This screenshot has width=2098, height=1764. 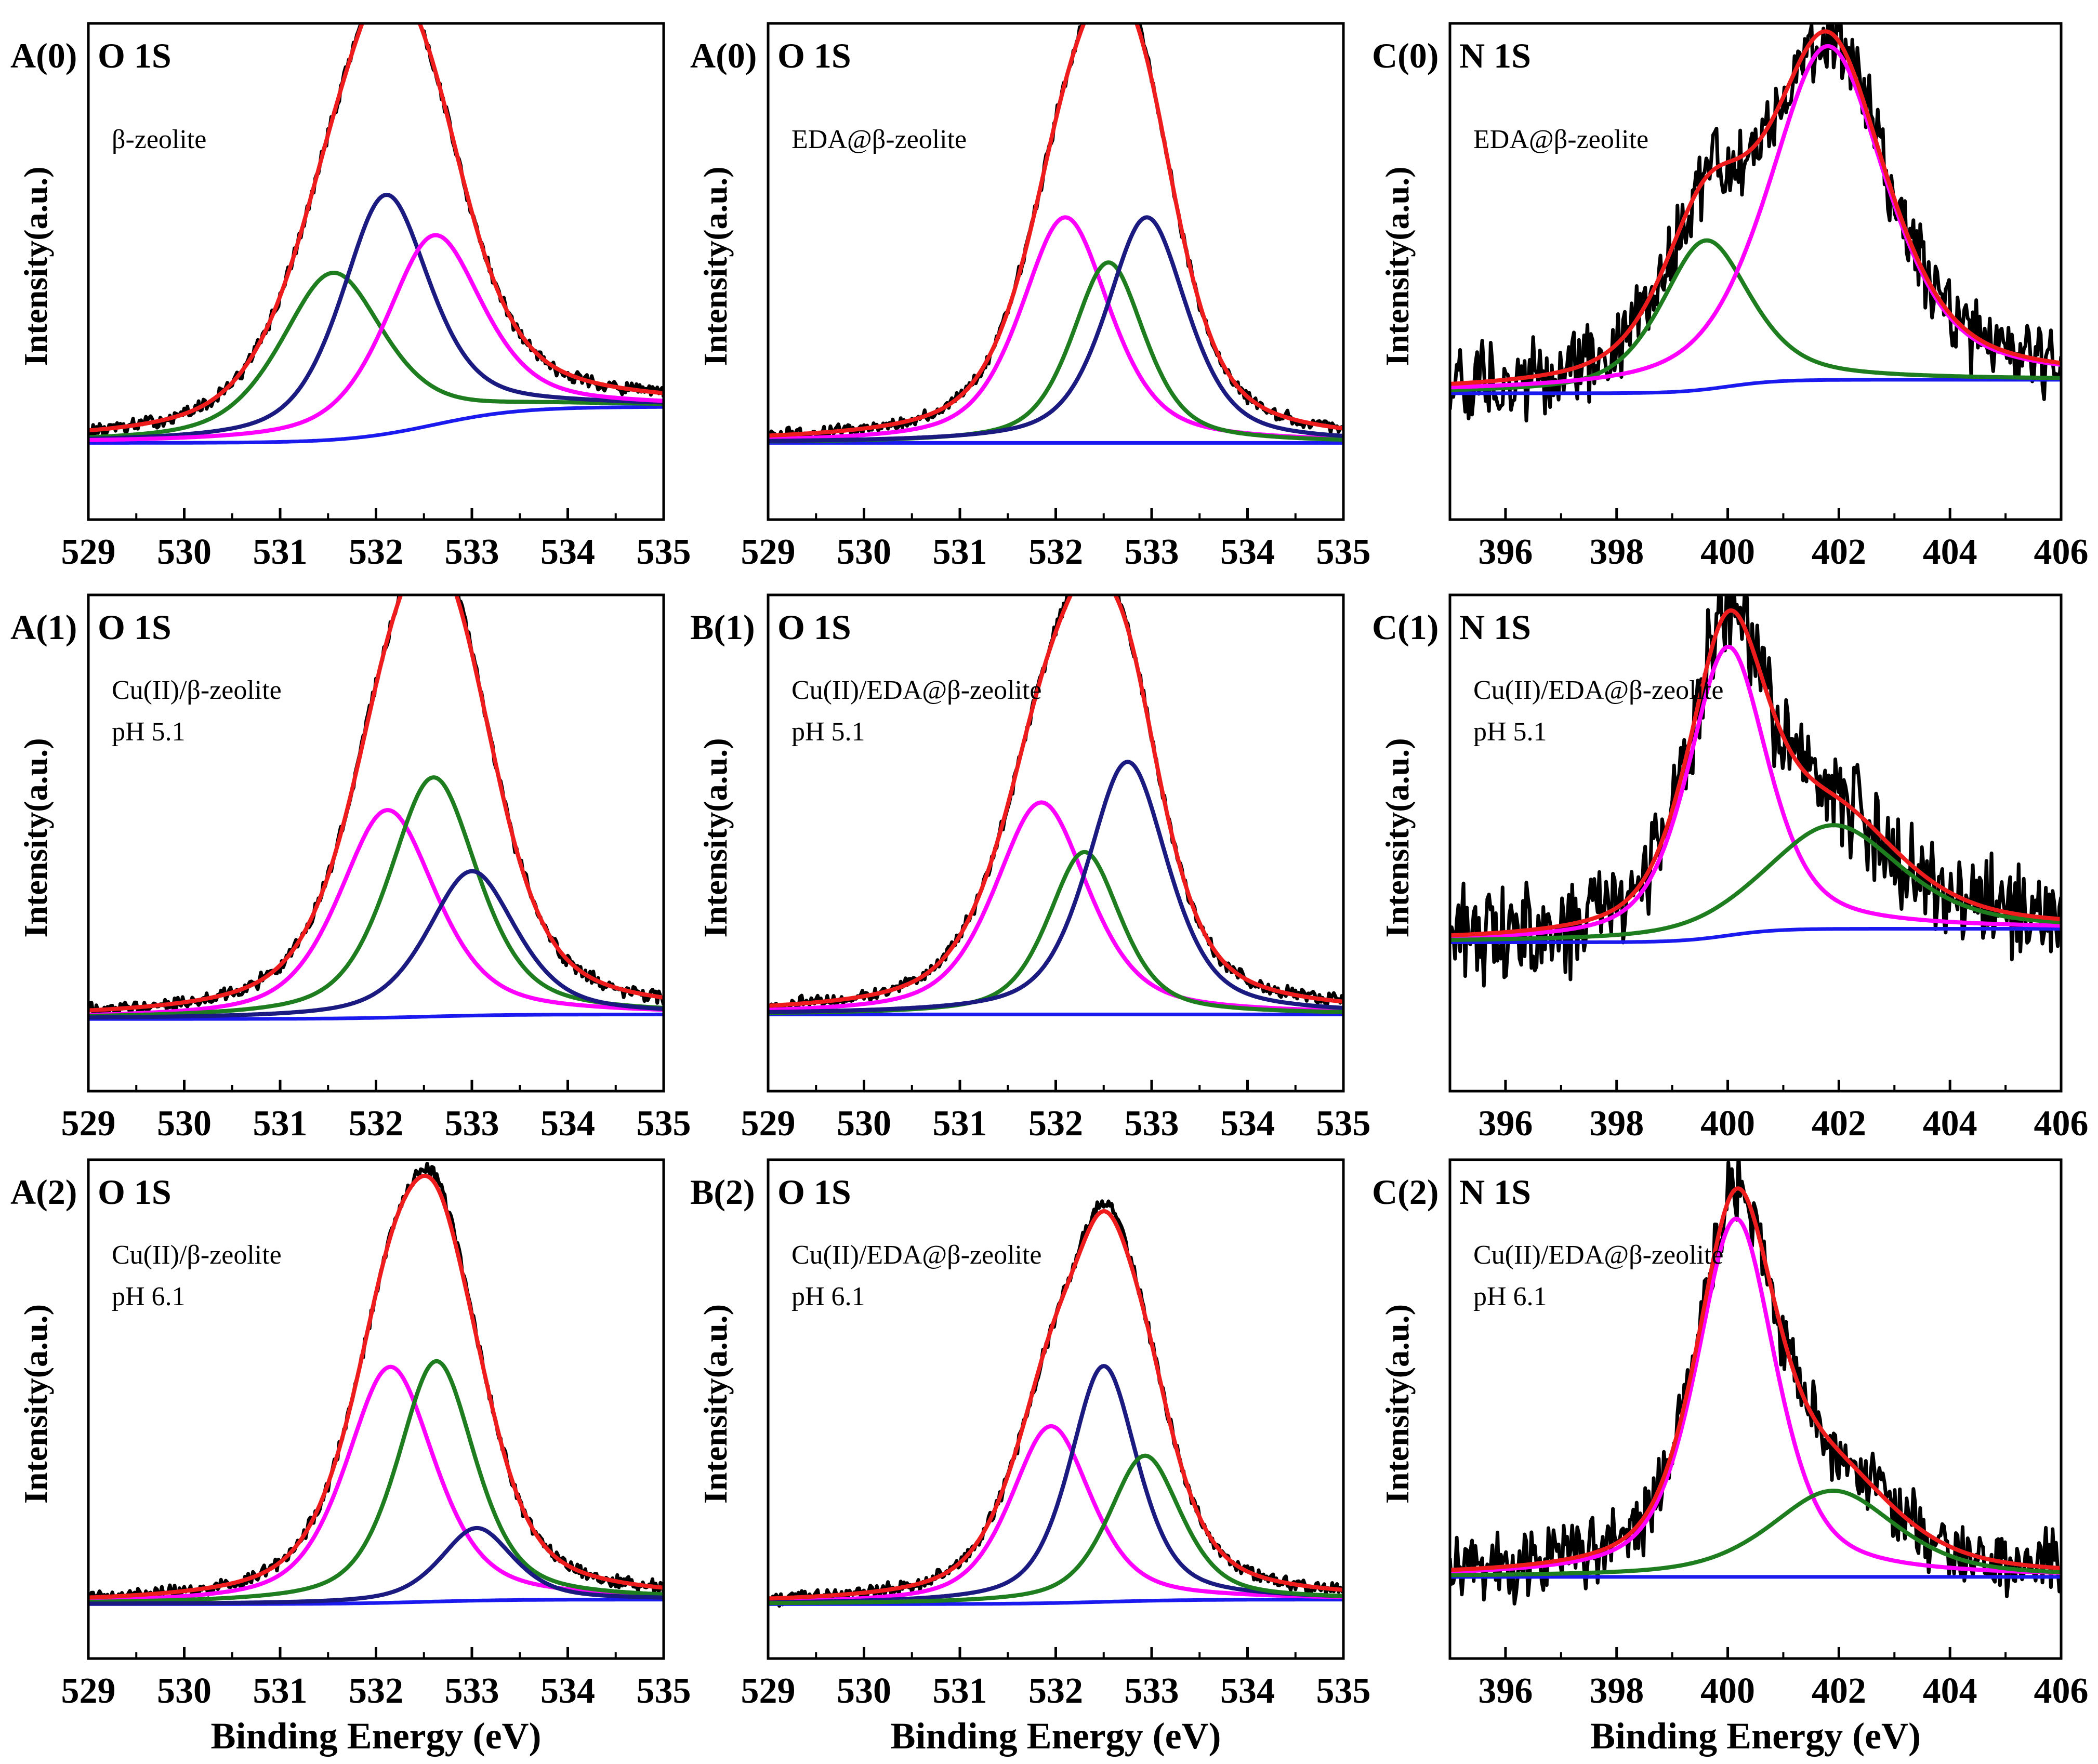 What do you see at coordinates (1405, 627) in the screenshot?
I see `panel-label: C(1)` at bounding box center [1405, 627].